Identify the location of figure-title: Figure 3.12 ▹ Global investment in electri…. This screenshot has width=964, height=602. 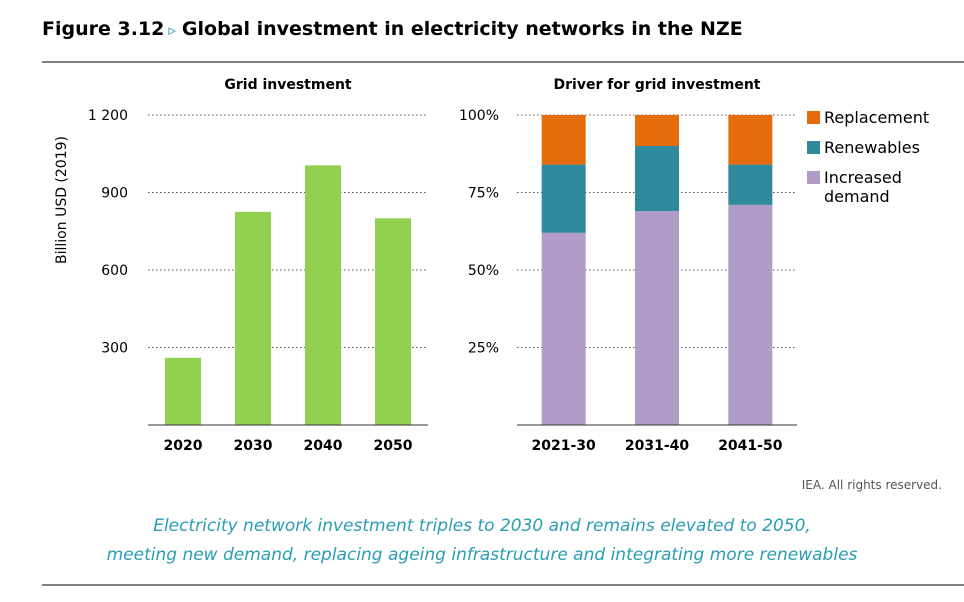
(392, 29).